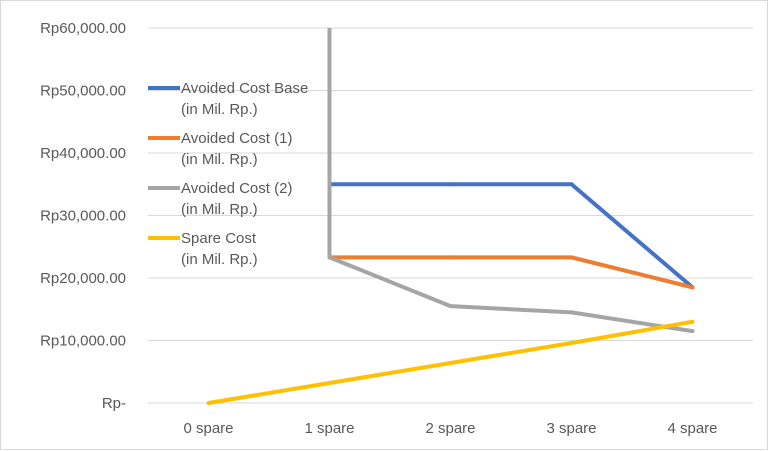  I want to click on y-tick-label: Rp30,000.00, so click(83, 216).